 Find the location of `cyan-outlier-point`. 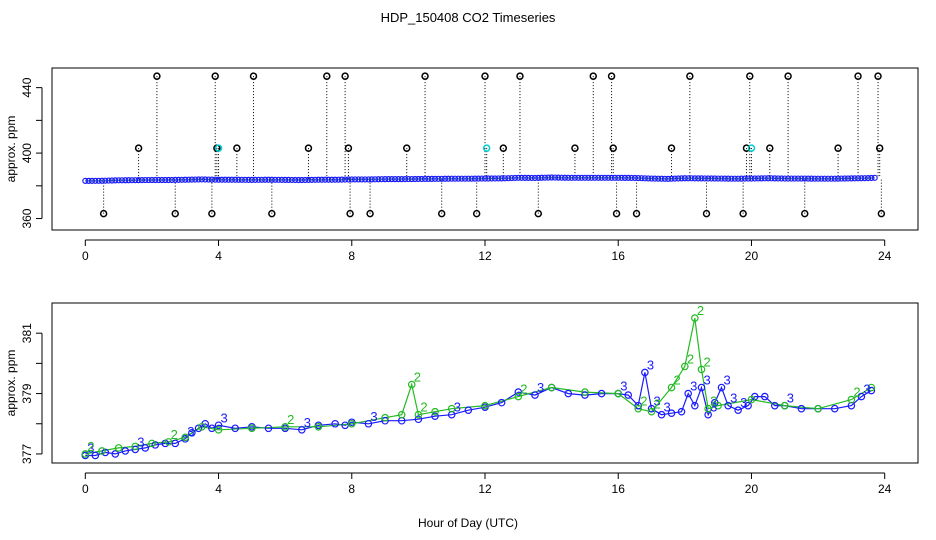

cyan-outlier-point is located at coordinates (751, 148).